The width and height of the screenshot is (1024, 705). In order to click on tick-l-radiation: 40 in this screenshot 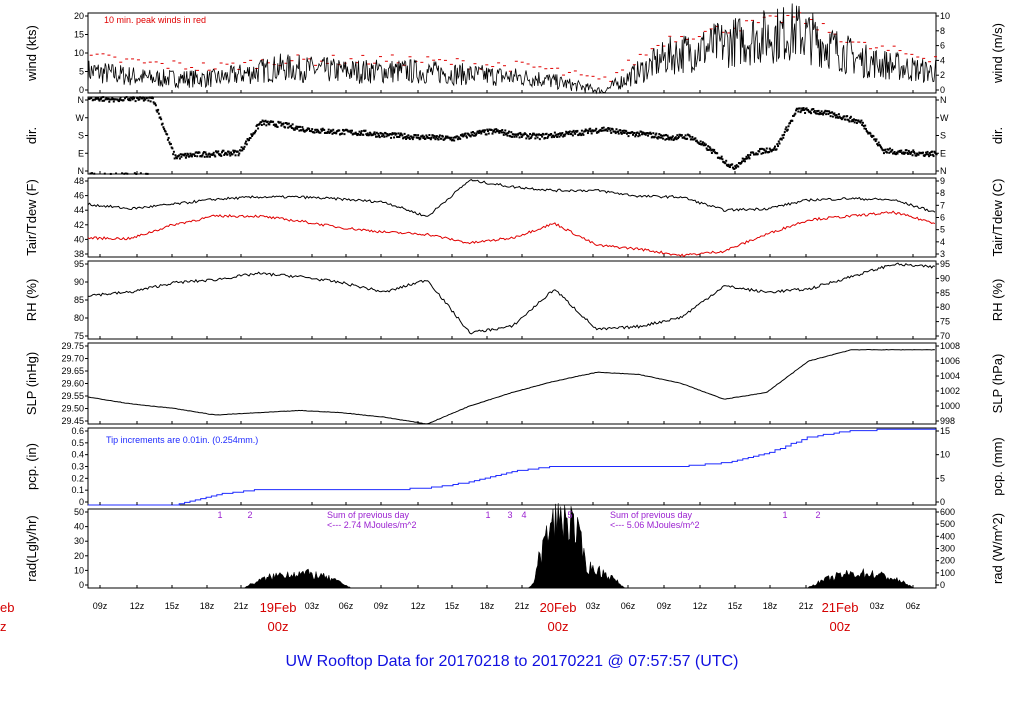, I will do `click(79, 527)`.